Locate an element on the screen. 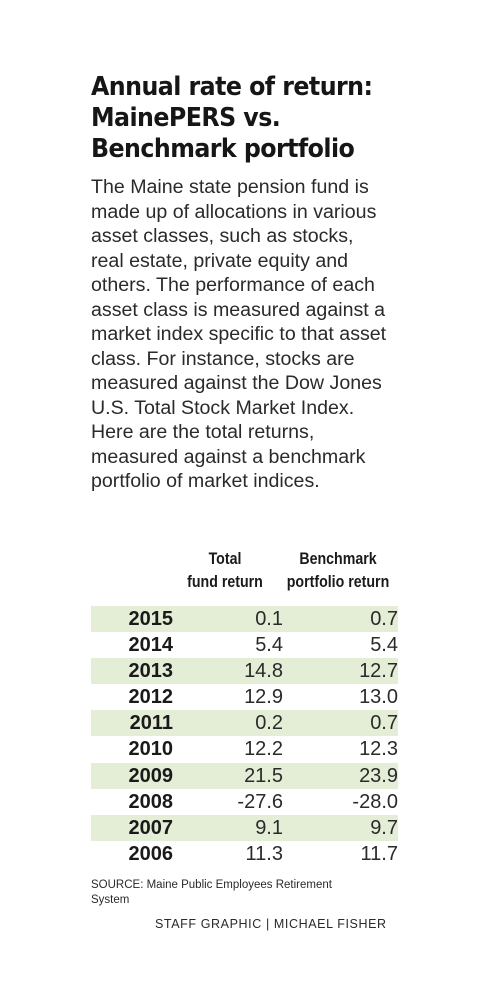 Image resolution: width=494 pixels, height=999 pixels. table-row: 2012 12.9 13.0 is located at coordinates (245, 697).